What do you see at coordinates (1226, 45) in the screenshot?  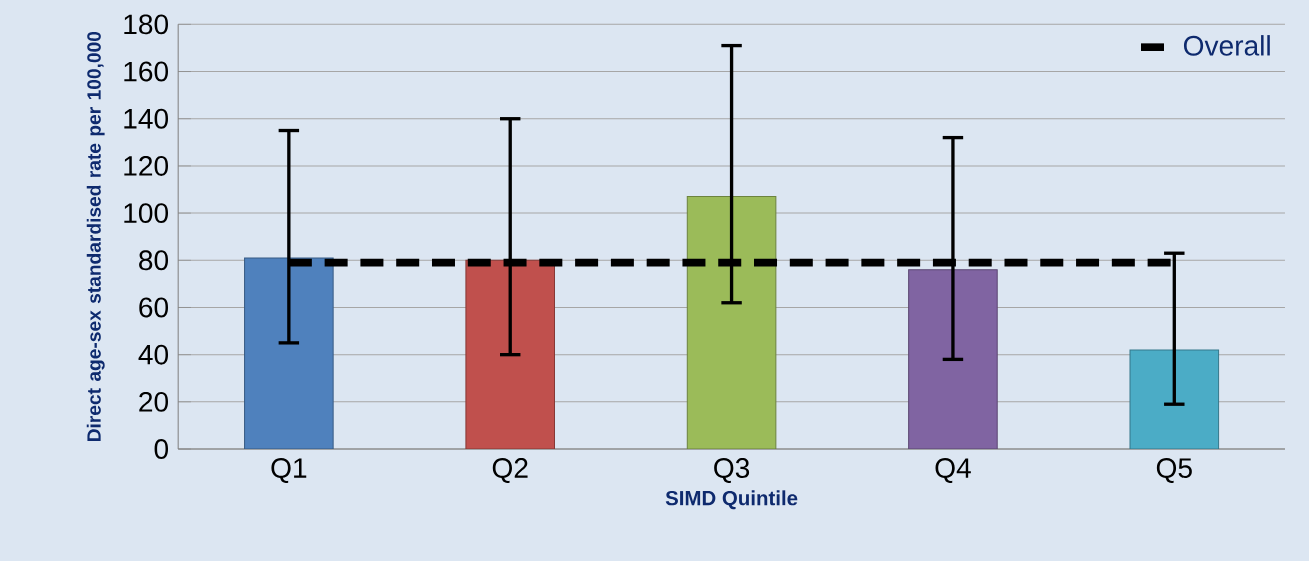 I see `legend-label: Overall` at bounding box center [1226, 45].